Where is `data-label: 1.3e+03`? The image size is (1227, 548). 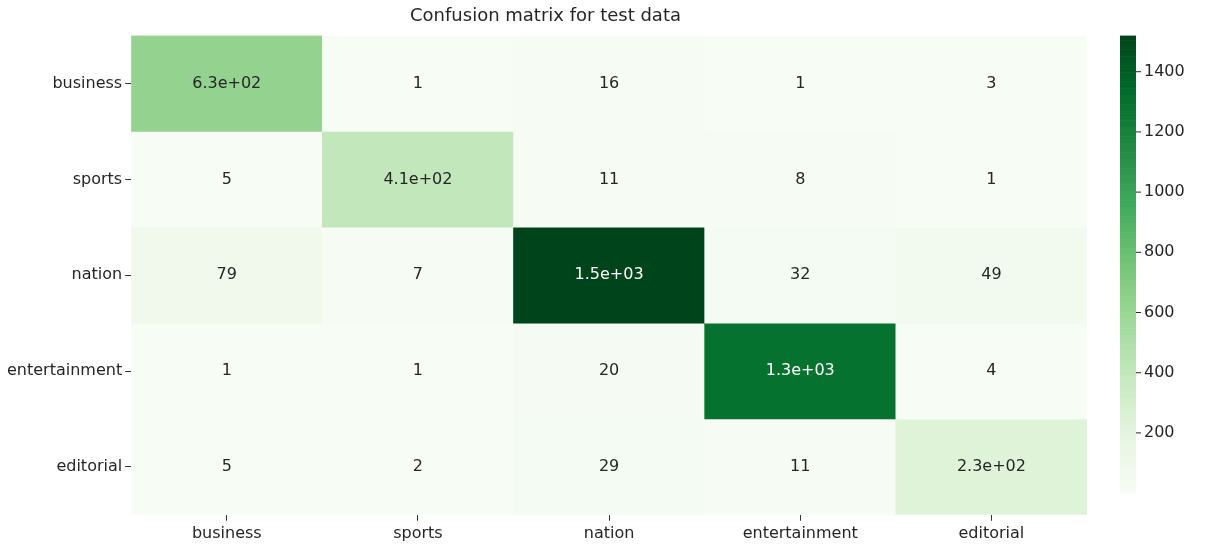 data-label: 1.3e+03 is located at coordinates (800, 370).